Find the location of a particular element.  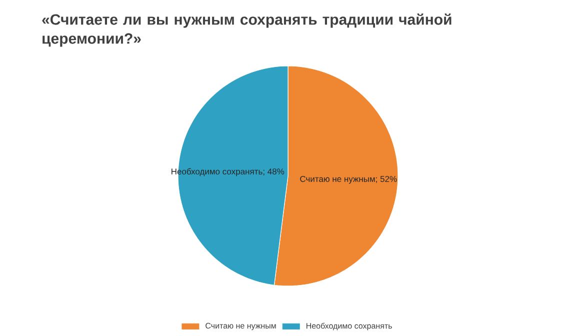

chart-title: «Считаете ли вы нужным сохранять традиции чайной церемонии?» is located at coordinates (247, 30).